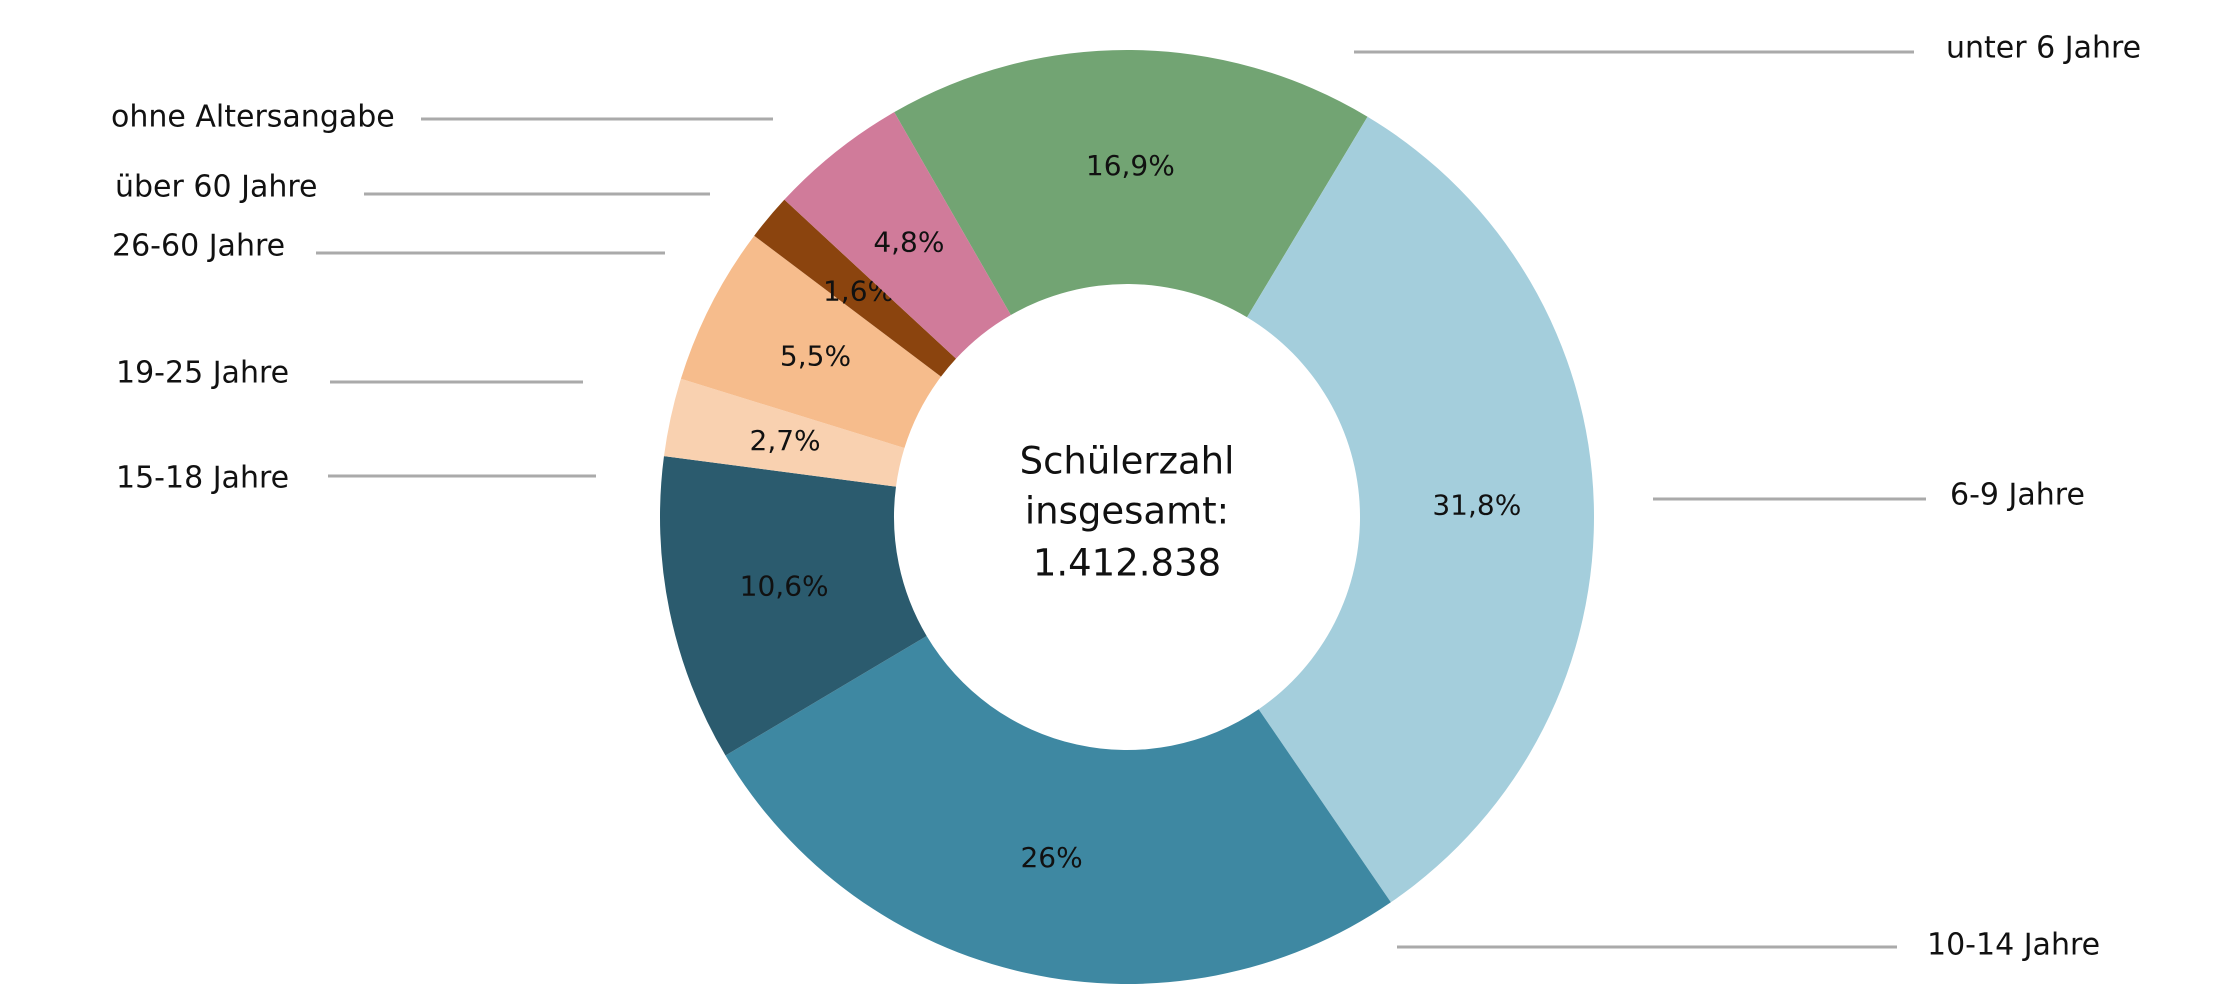 This screenshot has width=2225, height=1000. I want to click on value-label: 26%, so click(1051, 857).